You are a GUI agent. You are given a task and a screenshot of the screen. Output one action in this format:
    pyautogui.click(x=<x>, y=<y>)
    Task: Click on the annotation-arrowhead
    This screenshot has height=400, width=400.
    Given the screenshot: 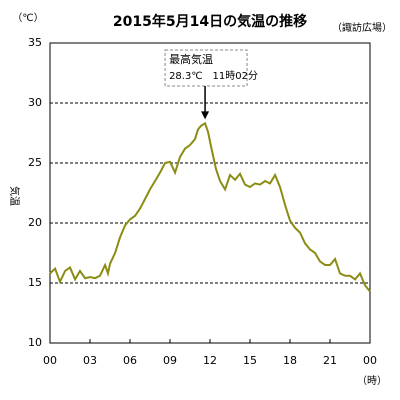 What is the action you would take?
    pyautogui.click(x=205, y=115)
    